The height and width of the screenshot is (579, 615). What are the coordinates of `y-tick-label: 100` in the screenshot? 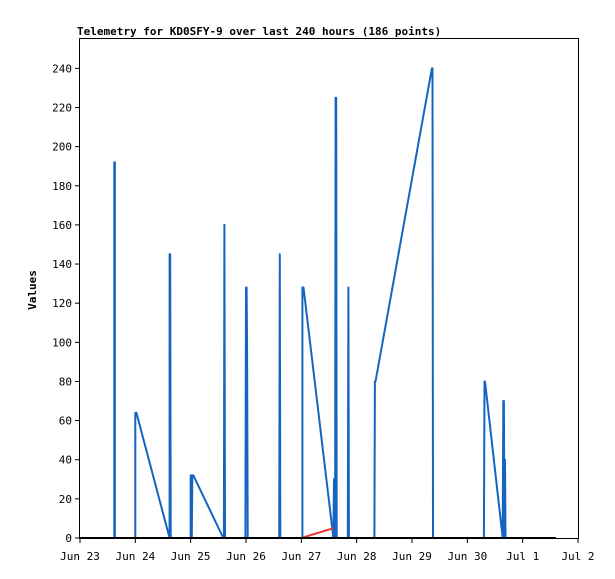 It's located at (62, 342).